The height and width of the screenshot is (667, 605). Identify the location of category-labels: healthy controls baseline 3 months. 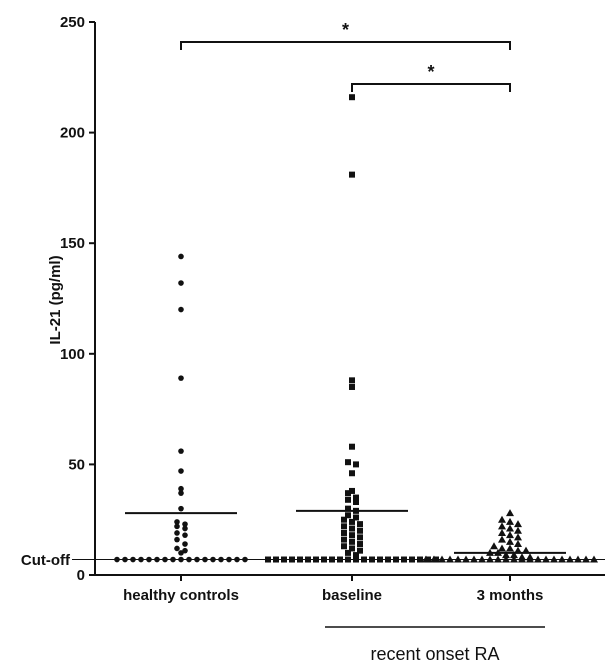
(333, 589).